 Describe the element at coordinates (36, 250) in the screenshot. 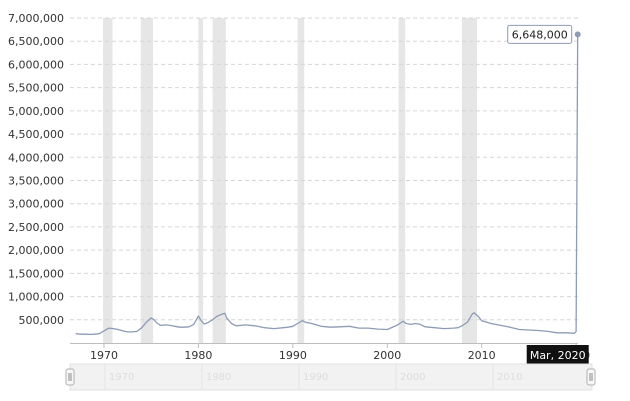

I see `y-tick-label: 2,000,000` at that location.